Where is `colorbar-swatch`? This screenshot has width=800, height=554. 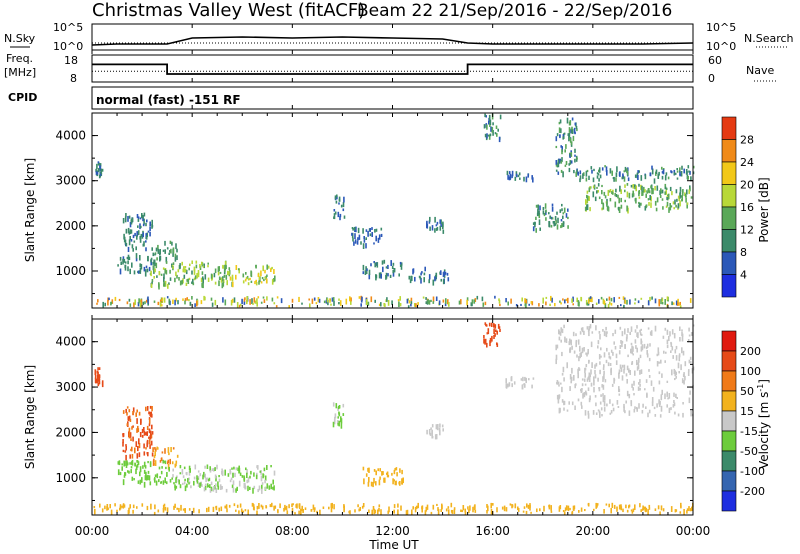 colorbar-swatch is located at coordinates (729, 461).